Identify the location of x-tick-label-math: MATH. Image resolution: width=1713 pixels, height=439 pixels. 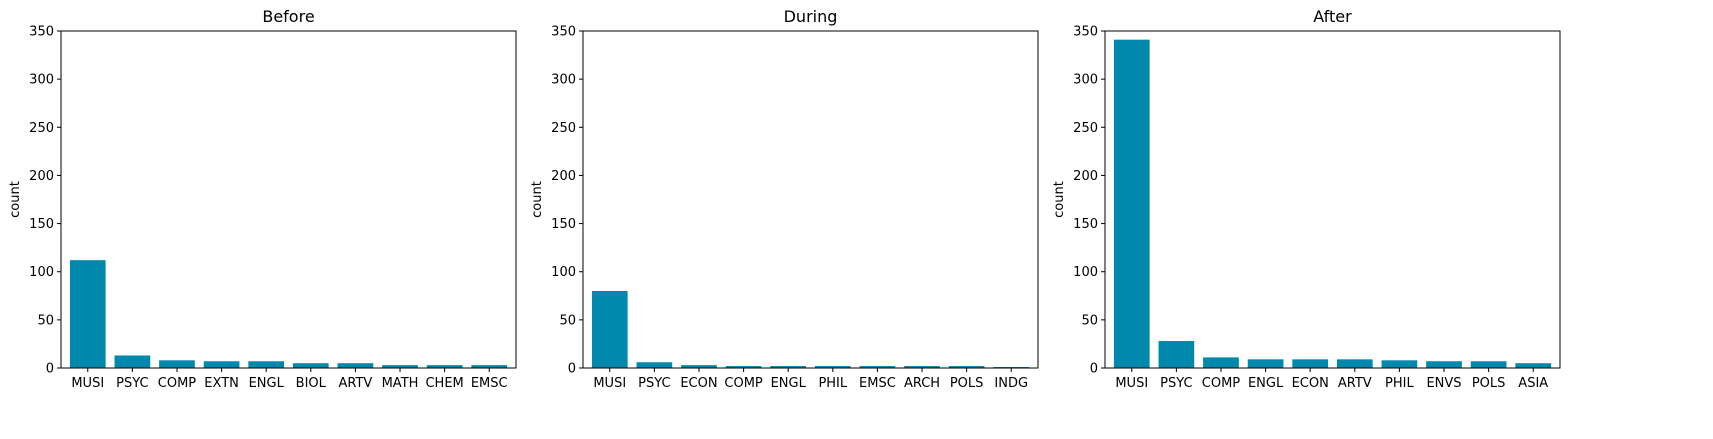
(400, 383).